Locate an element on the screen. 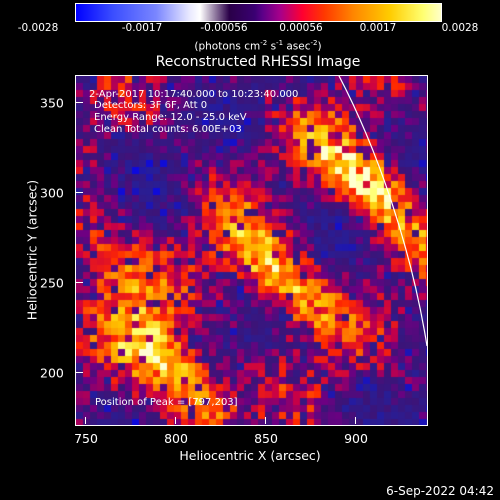 This screenshot has height=500, width=500. limb-overlay is located at coordinates (382, 211).